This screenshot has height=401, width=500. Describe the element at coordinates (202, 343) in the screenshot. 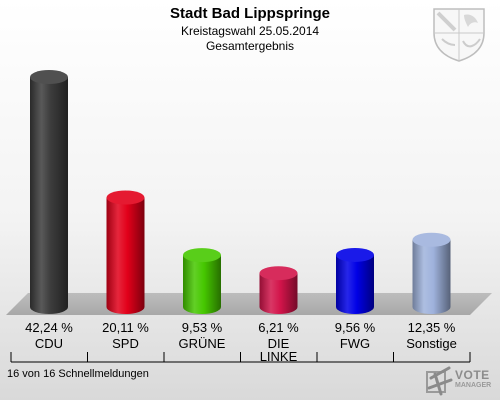

I see `category-label: GRÜNE` at that location.